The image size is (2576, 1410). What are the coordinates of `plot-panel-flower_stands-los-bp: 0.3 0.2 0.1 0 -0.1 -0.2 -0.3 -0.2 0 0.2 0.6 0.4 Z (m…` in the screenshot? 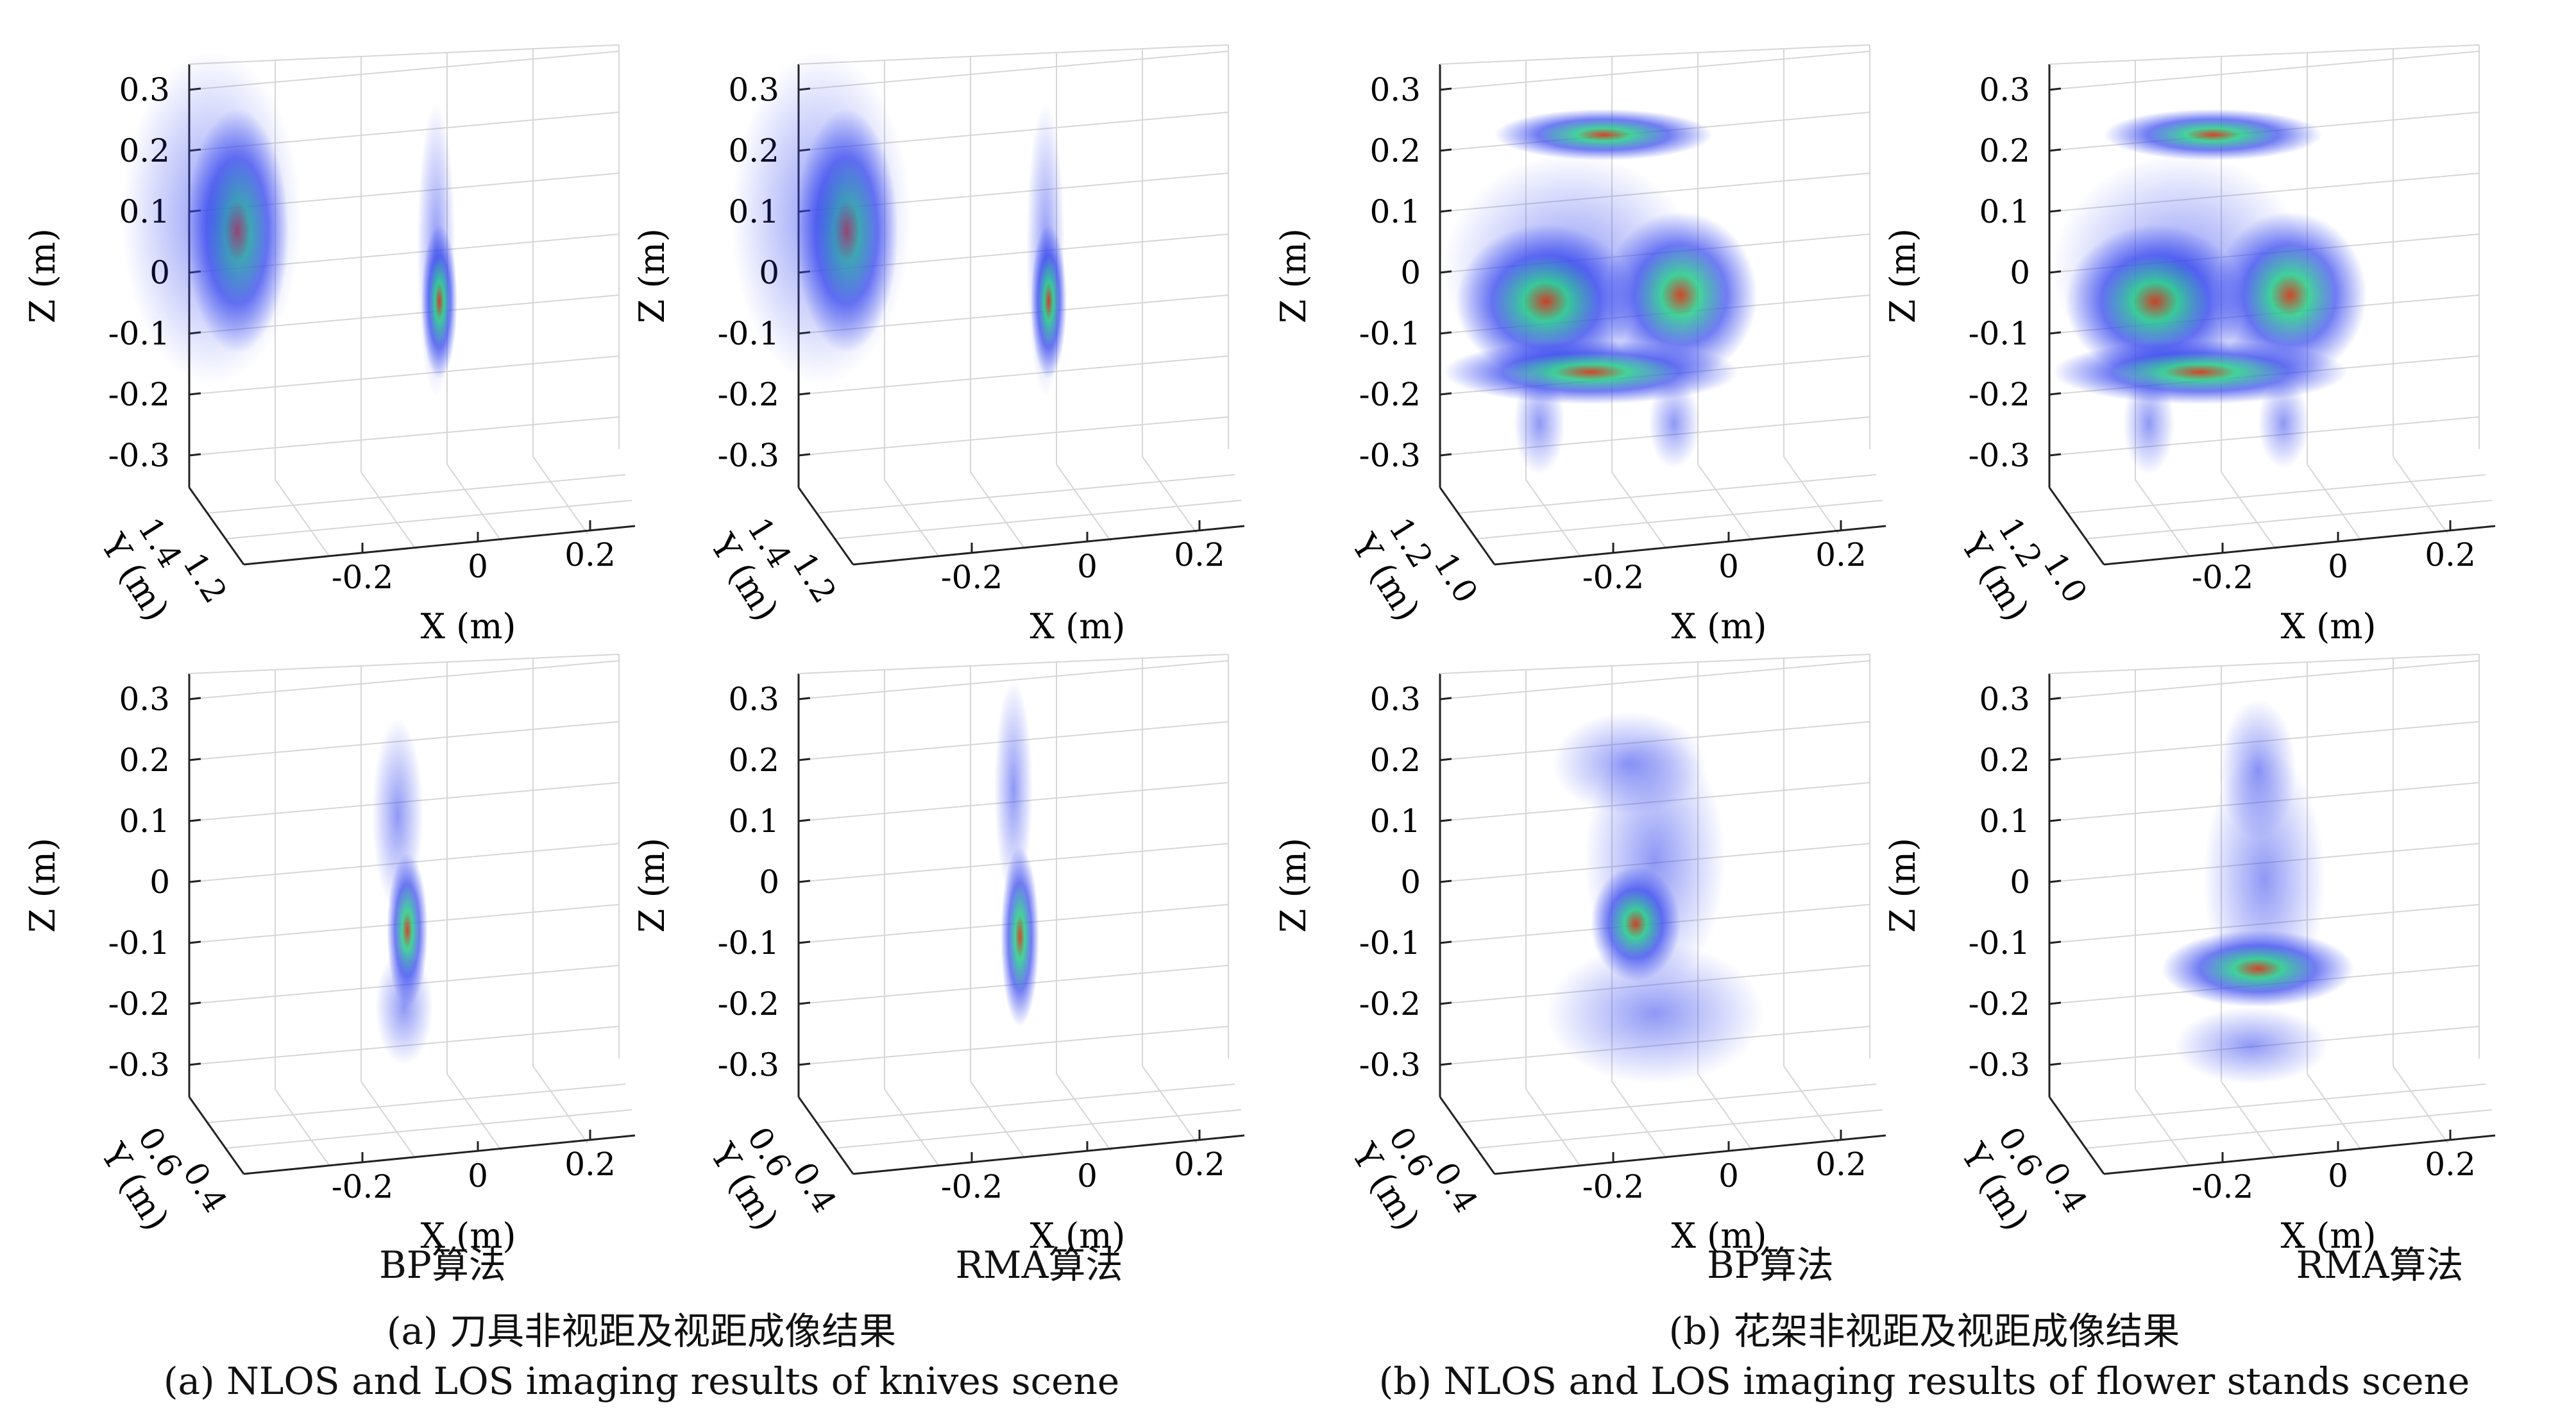 It's located at (1578, 956).